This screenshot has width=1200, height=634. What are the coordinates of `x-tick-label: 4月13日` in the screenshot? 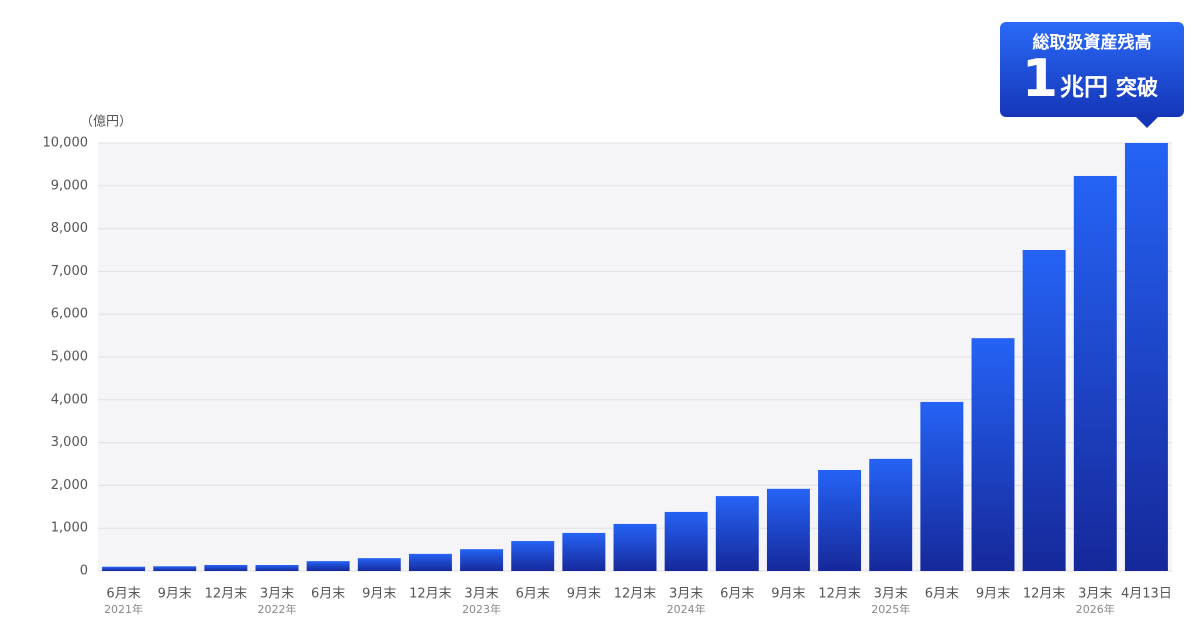 It's located at (1146, 594).